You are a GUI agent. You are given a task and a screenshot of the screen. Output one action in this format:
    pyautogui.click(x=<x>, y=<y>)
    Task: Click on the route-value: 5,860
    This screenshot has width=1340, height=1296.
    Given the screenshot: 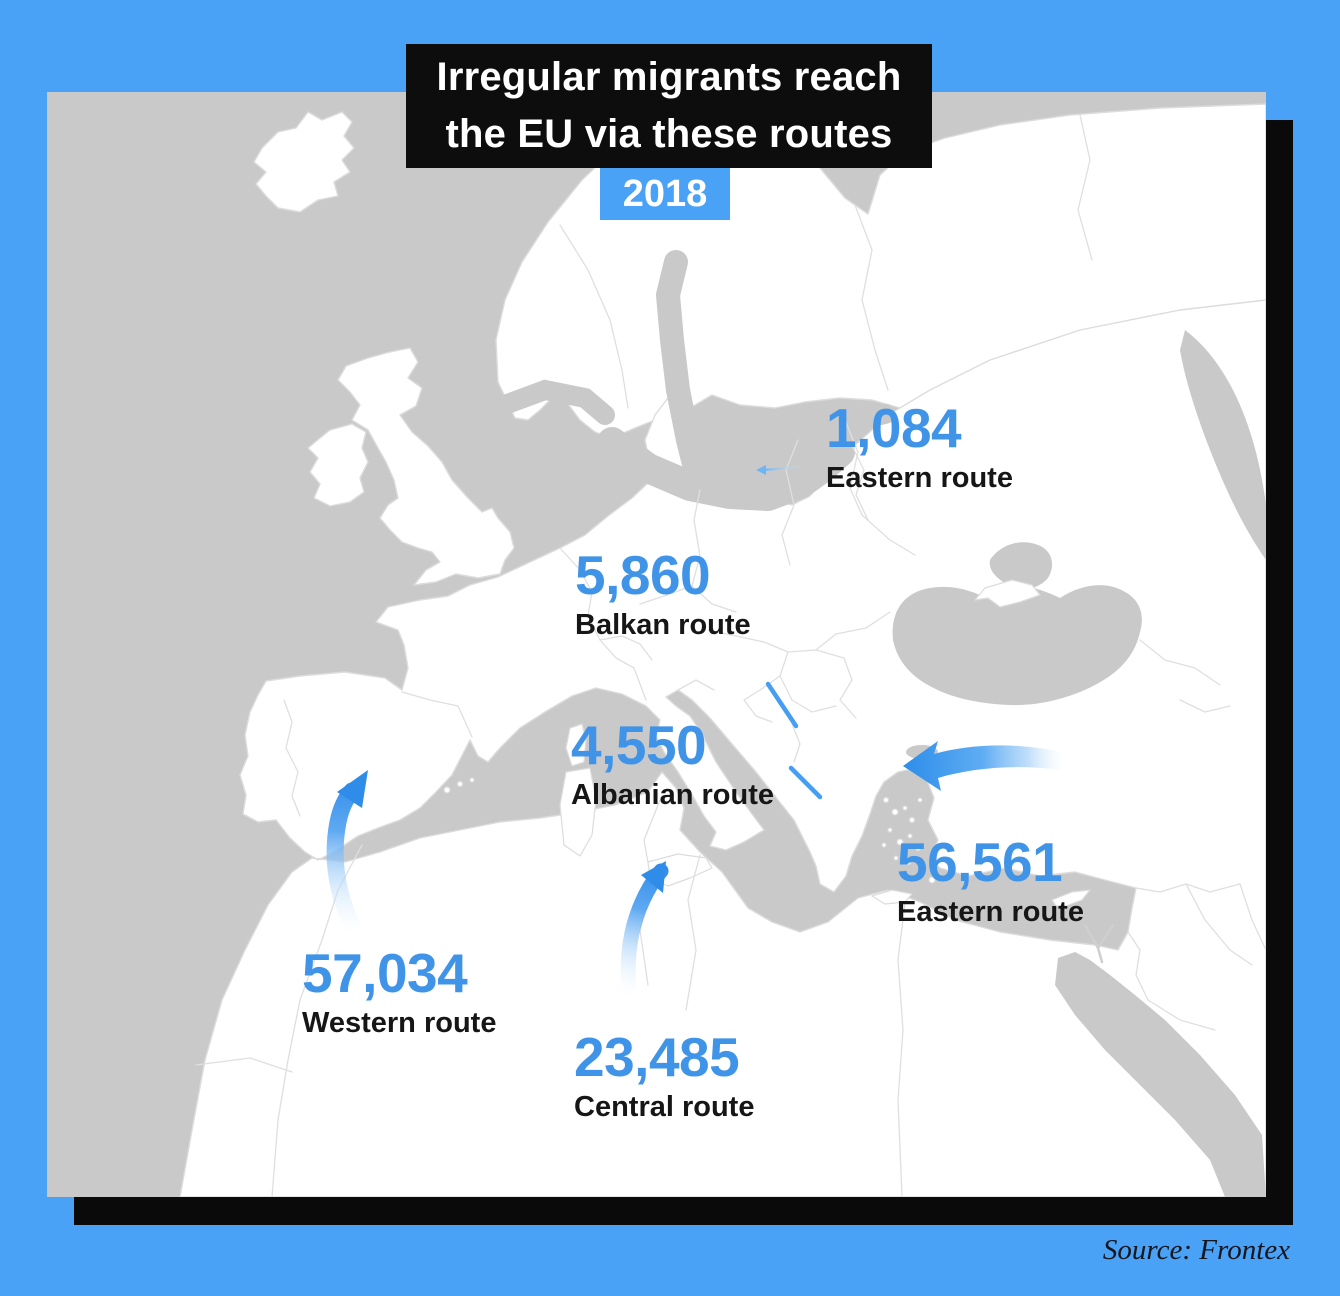 What is the action you would take?
    pyautogui.click(x=643, y=575)
    